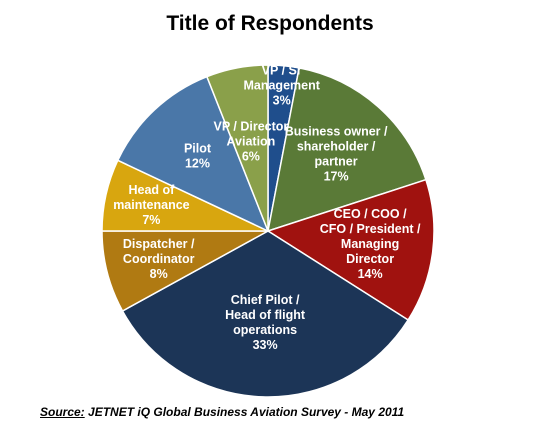 The width and height of the screenshot is (540, 433). I want to click on slice-label: Business owner / shareholder / partner 17%, so click(336, 153).